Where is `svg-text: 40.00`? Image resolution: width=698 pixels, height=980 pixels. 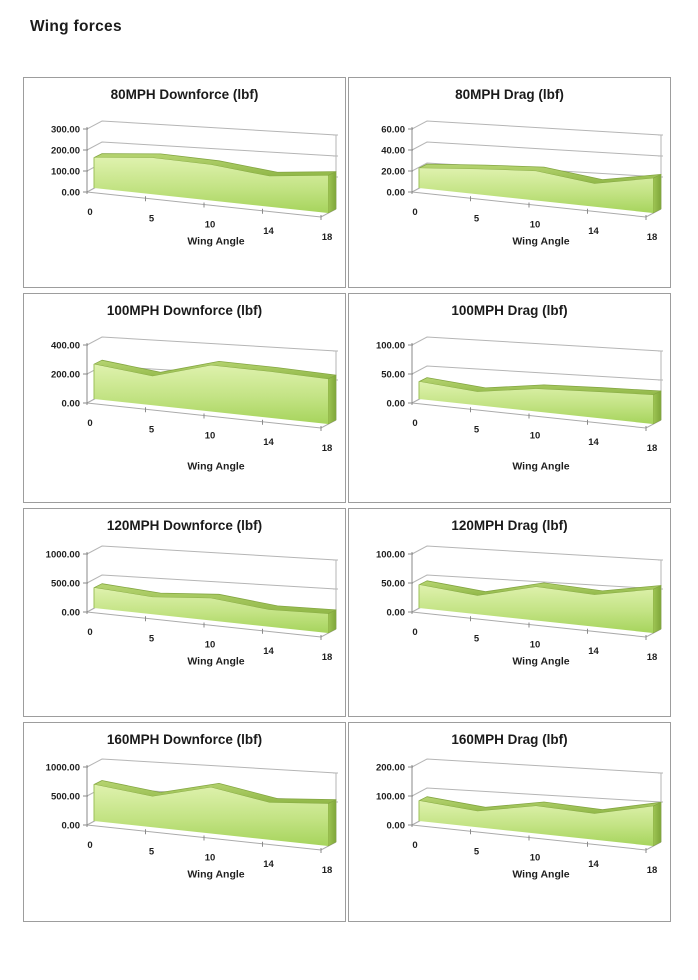 svg-text: 40.00 is located at coordinates (393, 151).